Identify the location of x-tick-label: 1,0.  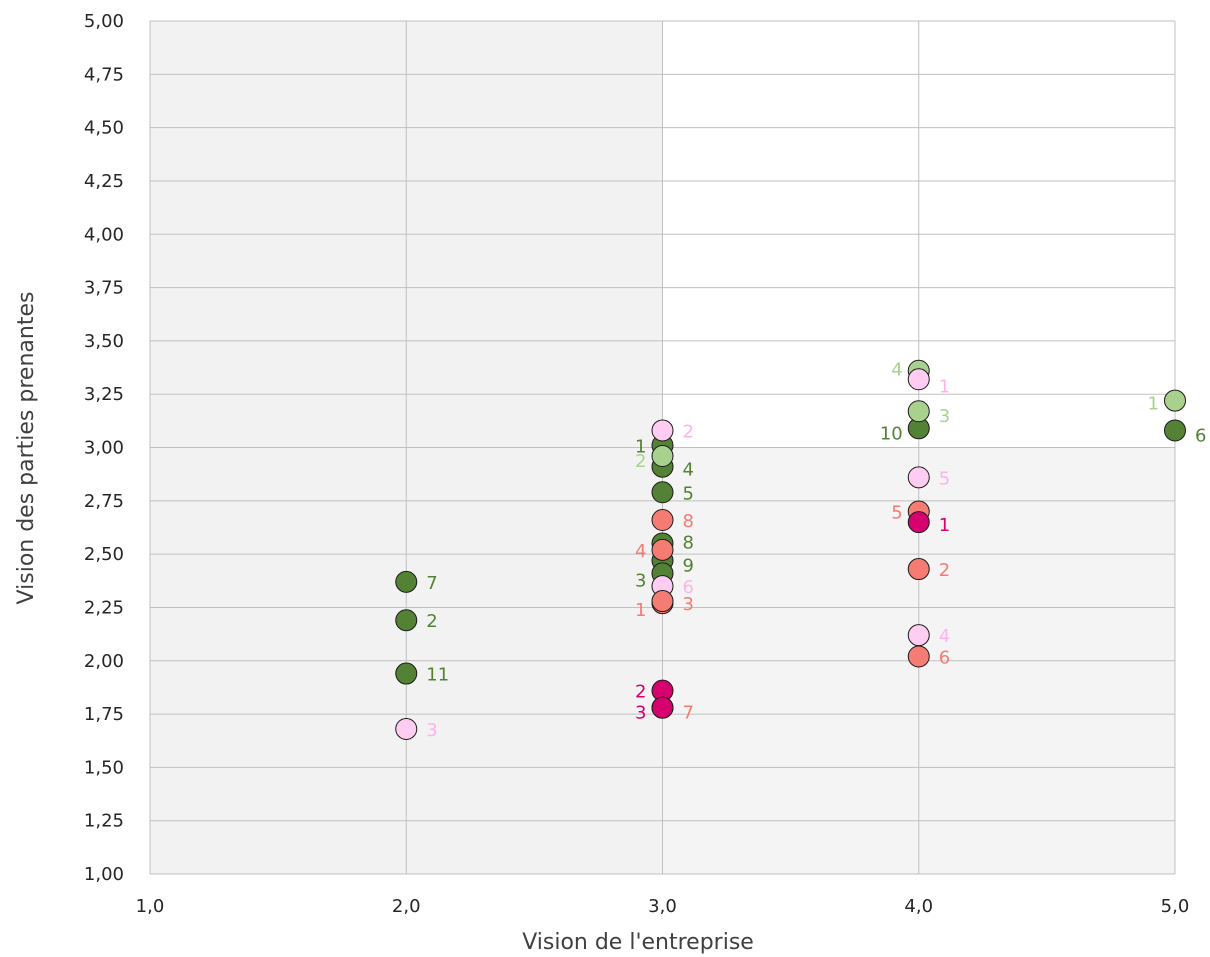
(150, 906).